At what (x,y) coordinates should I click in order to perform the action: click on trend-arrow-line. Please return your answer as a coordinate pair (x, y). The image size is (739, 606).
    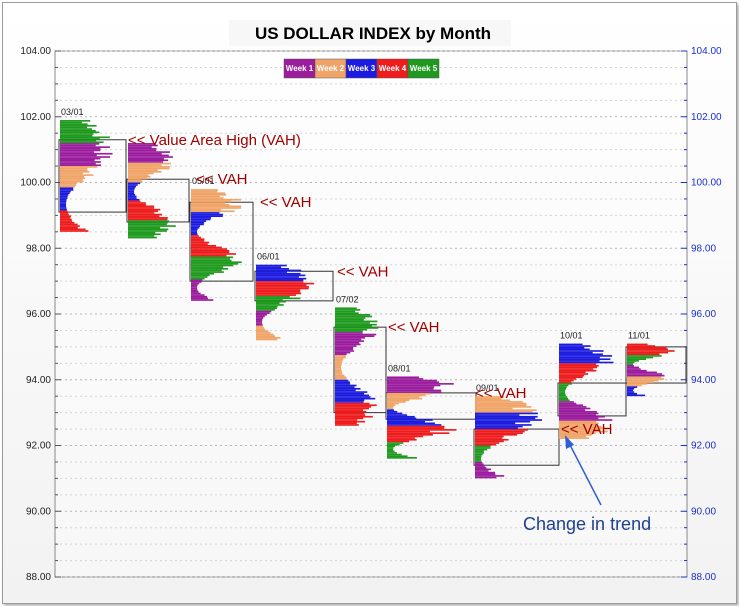
    Looking at the image, I should click on (585, 474).